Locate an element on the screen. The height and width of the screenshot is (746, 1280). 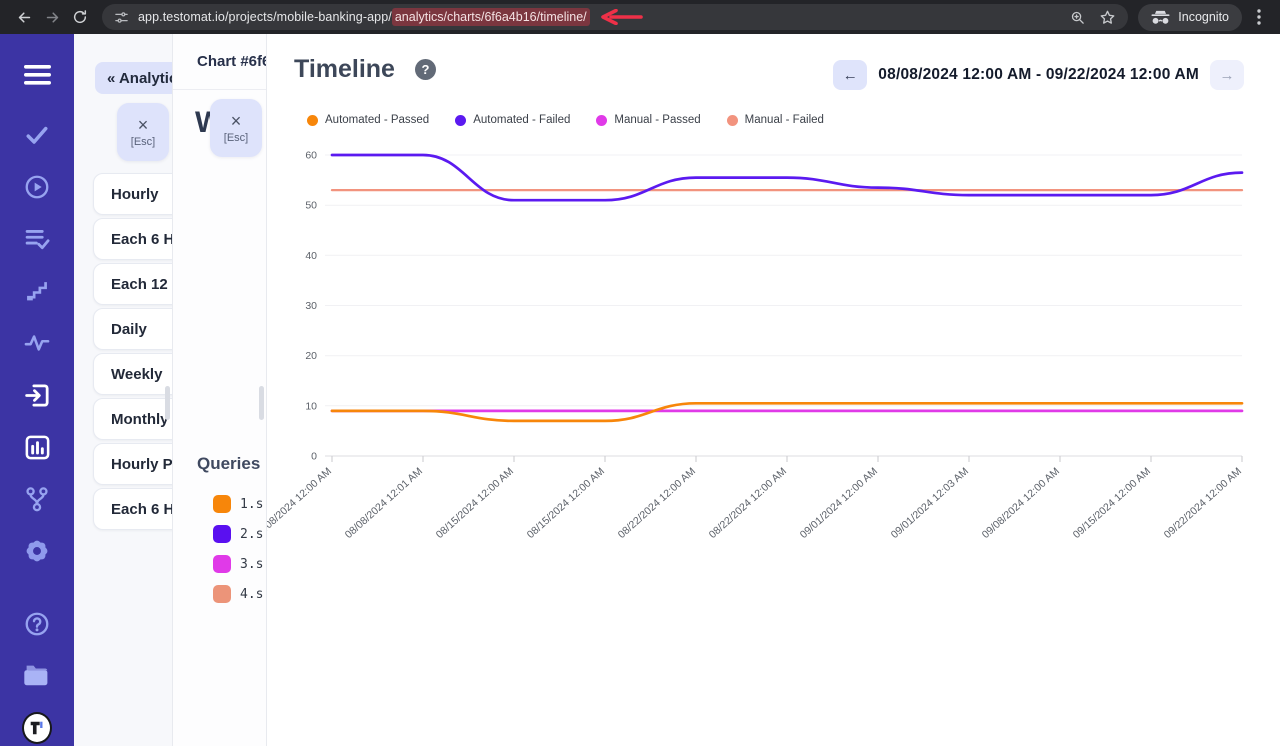
analytics-period-item: Daily is located at coordinates (132, 329).